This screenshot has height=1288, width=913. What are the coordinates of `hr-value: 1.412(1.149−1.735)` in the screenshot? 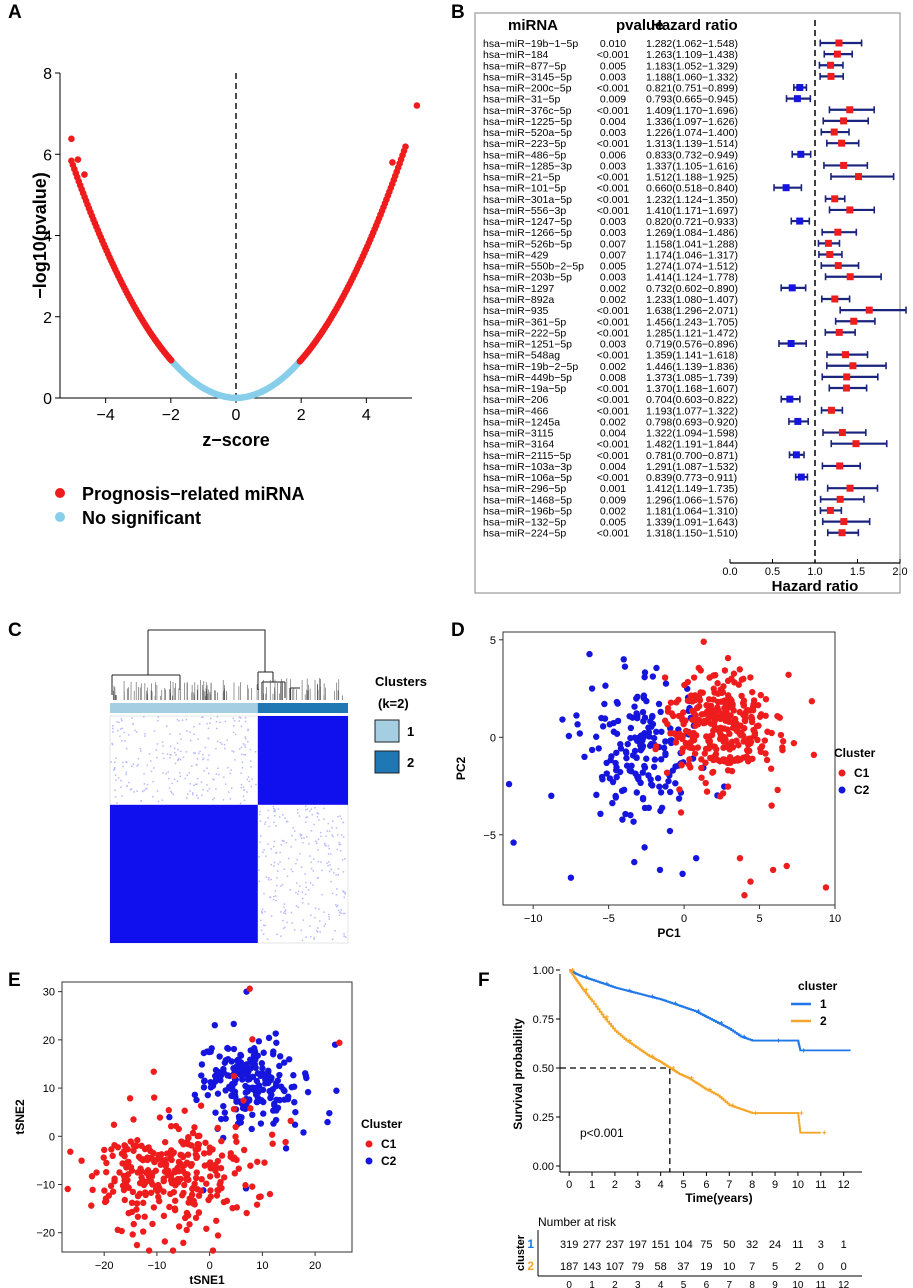 It's located at (692, 489).